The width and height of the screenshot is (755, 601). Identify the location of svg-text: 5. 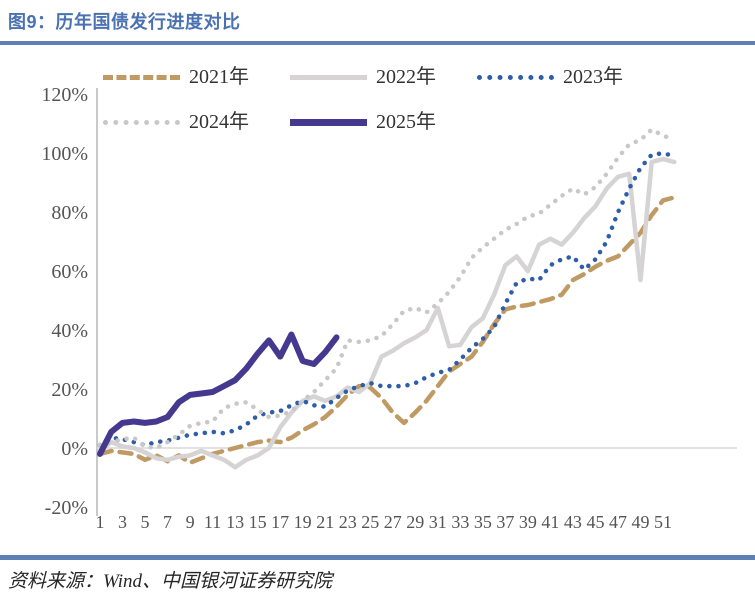
(145, 522).